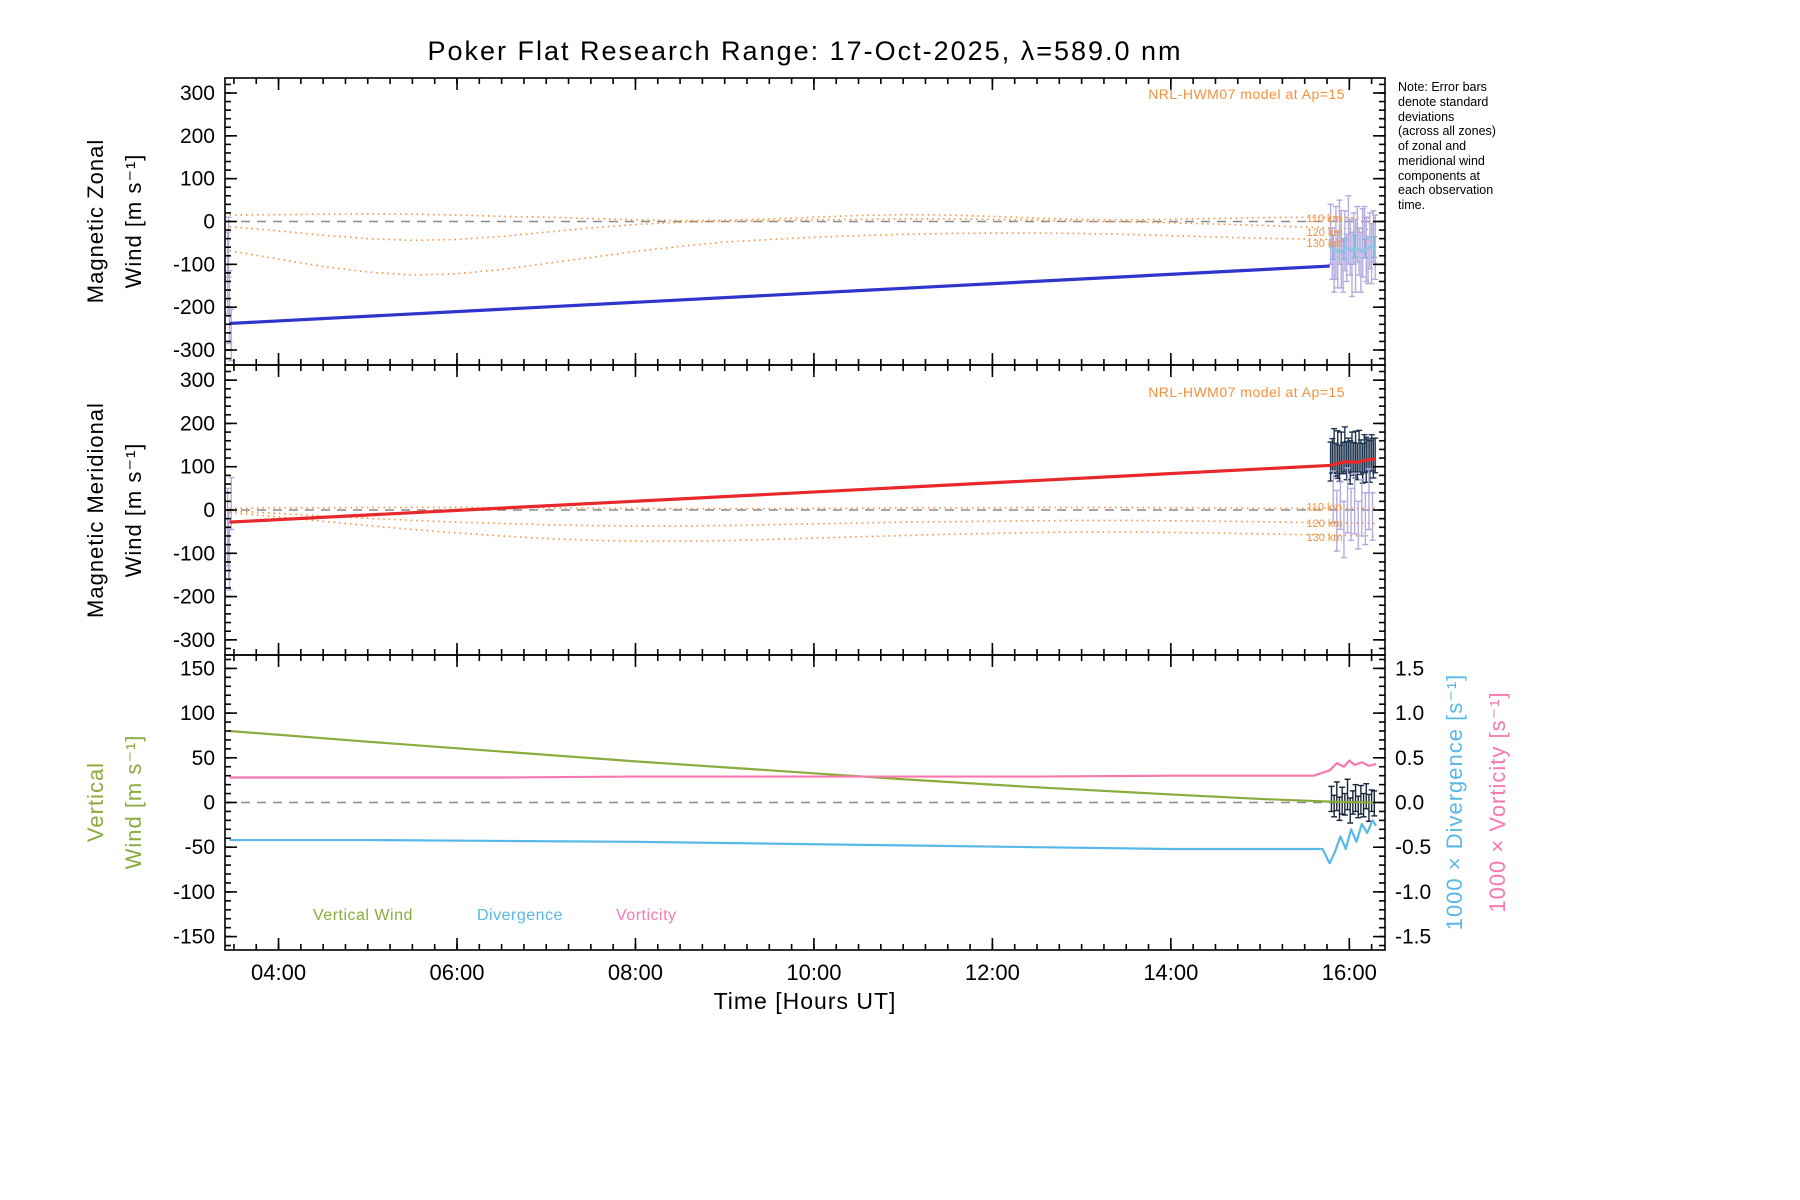  I want to click on right-tick-label: -0.5, so click(1413, 847).